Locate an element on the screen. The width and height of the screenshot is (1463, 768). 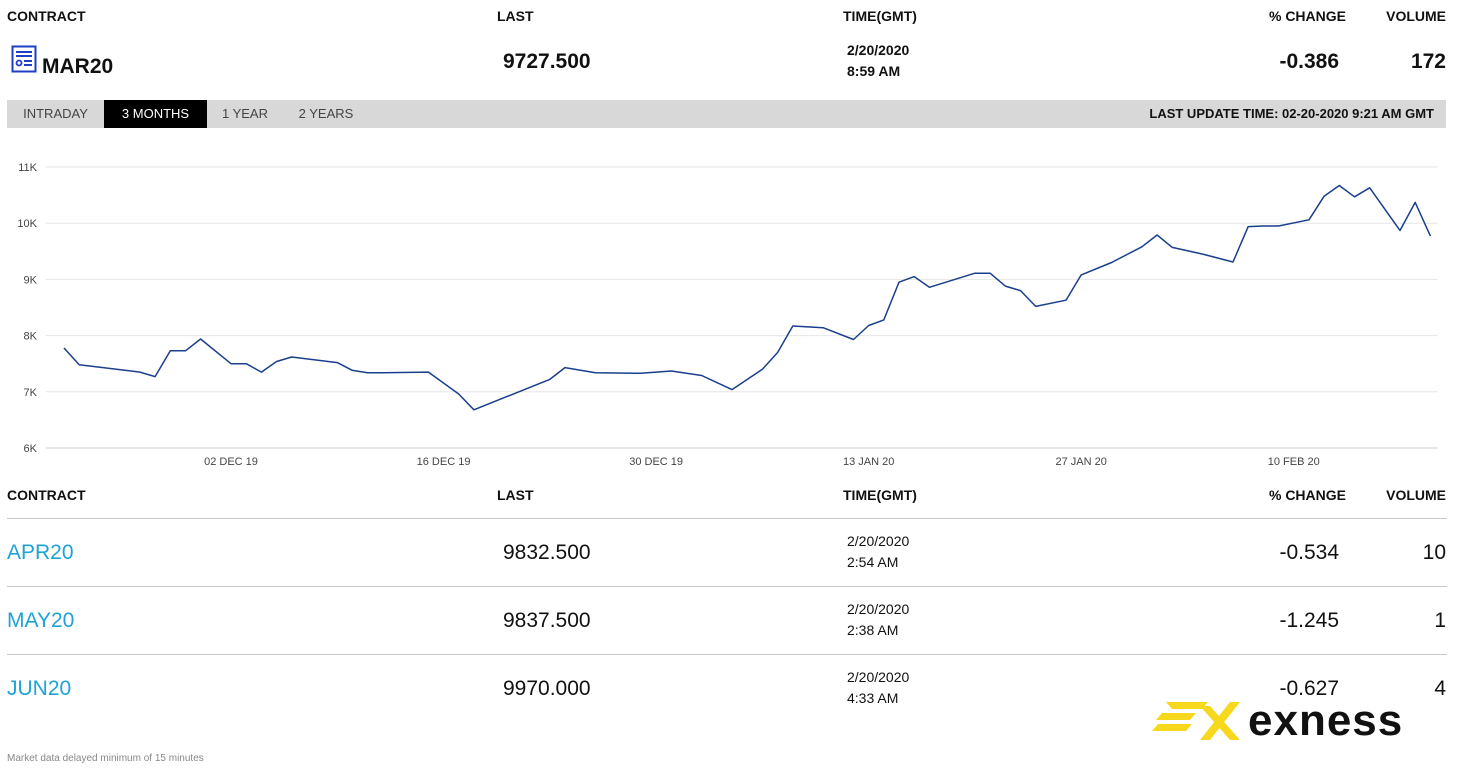
row-last: 9970.000 is located at coordinates (547, 688).